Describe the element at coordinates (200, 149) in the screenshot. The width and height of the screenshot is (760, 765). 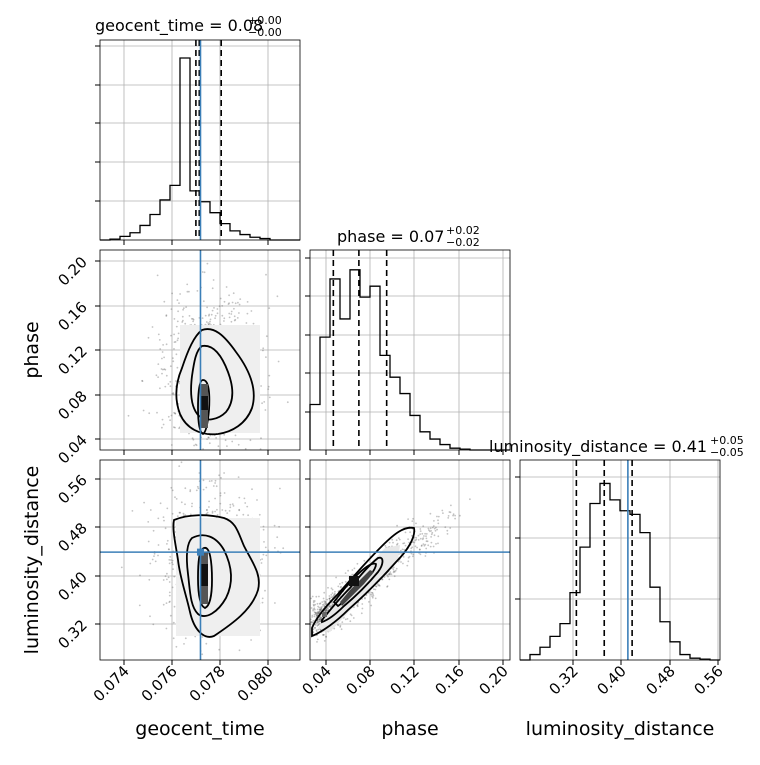
I see `histogram-geocent-time` at that location.